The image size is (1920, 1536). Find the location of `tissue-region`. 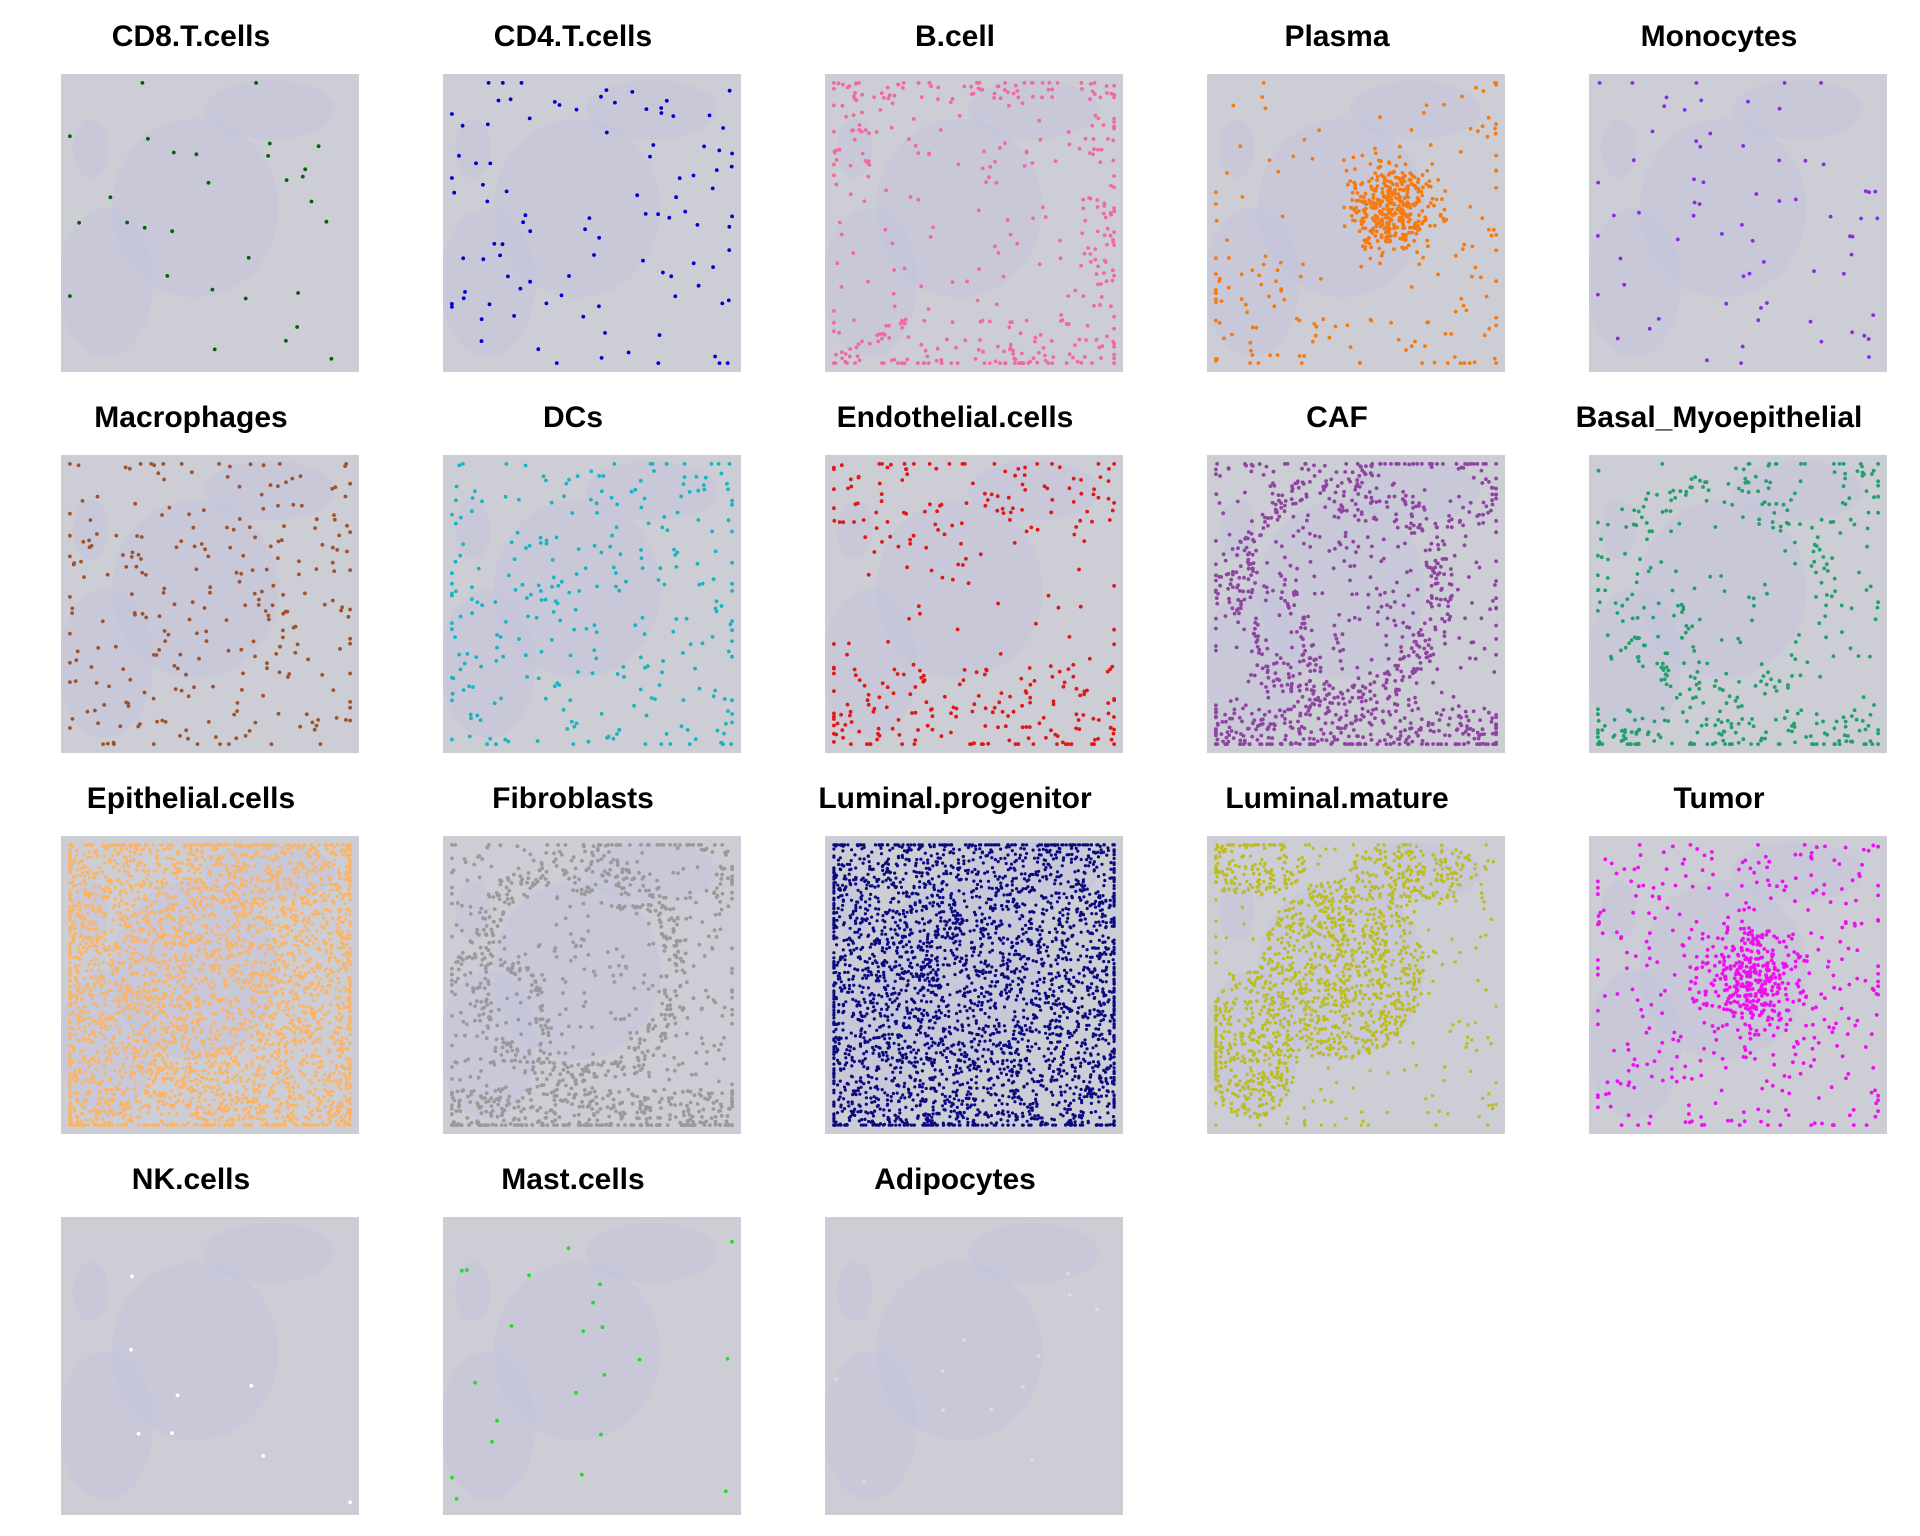

tissue-region is located at coordinates (1034, 109).